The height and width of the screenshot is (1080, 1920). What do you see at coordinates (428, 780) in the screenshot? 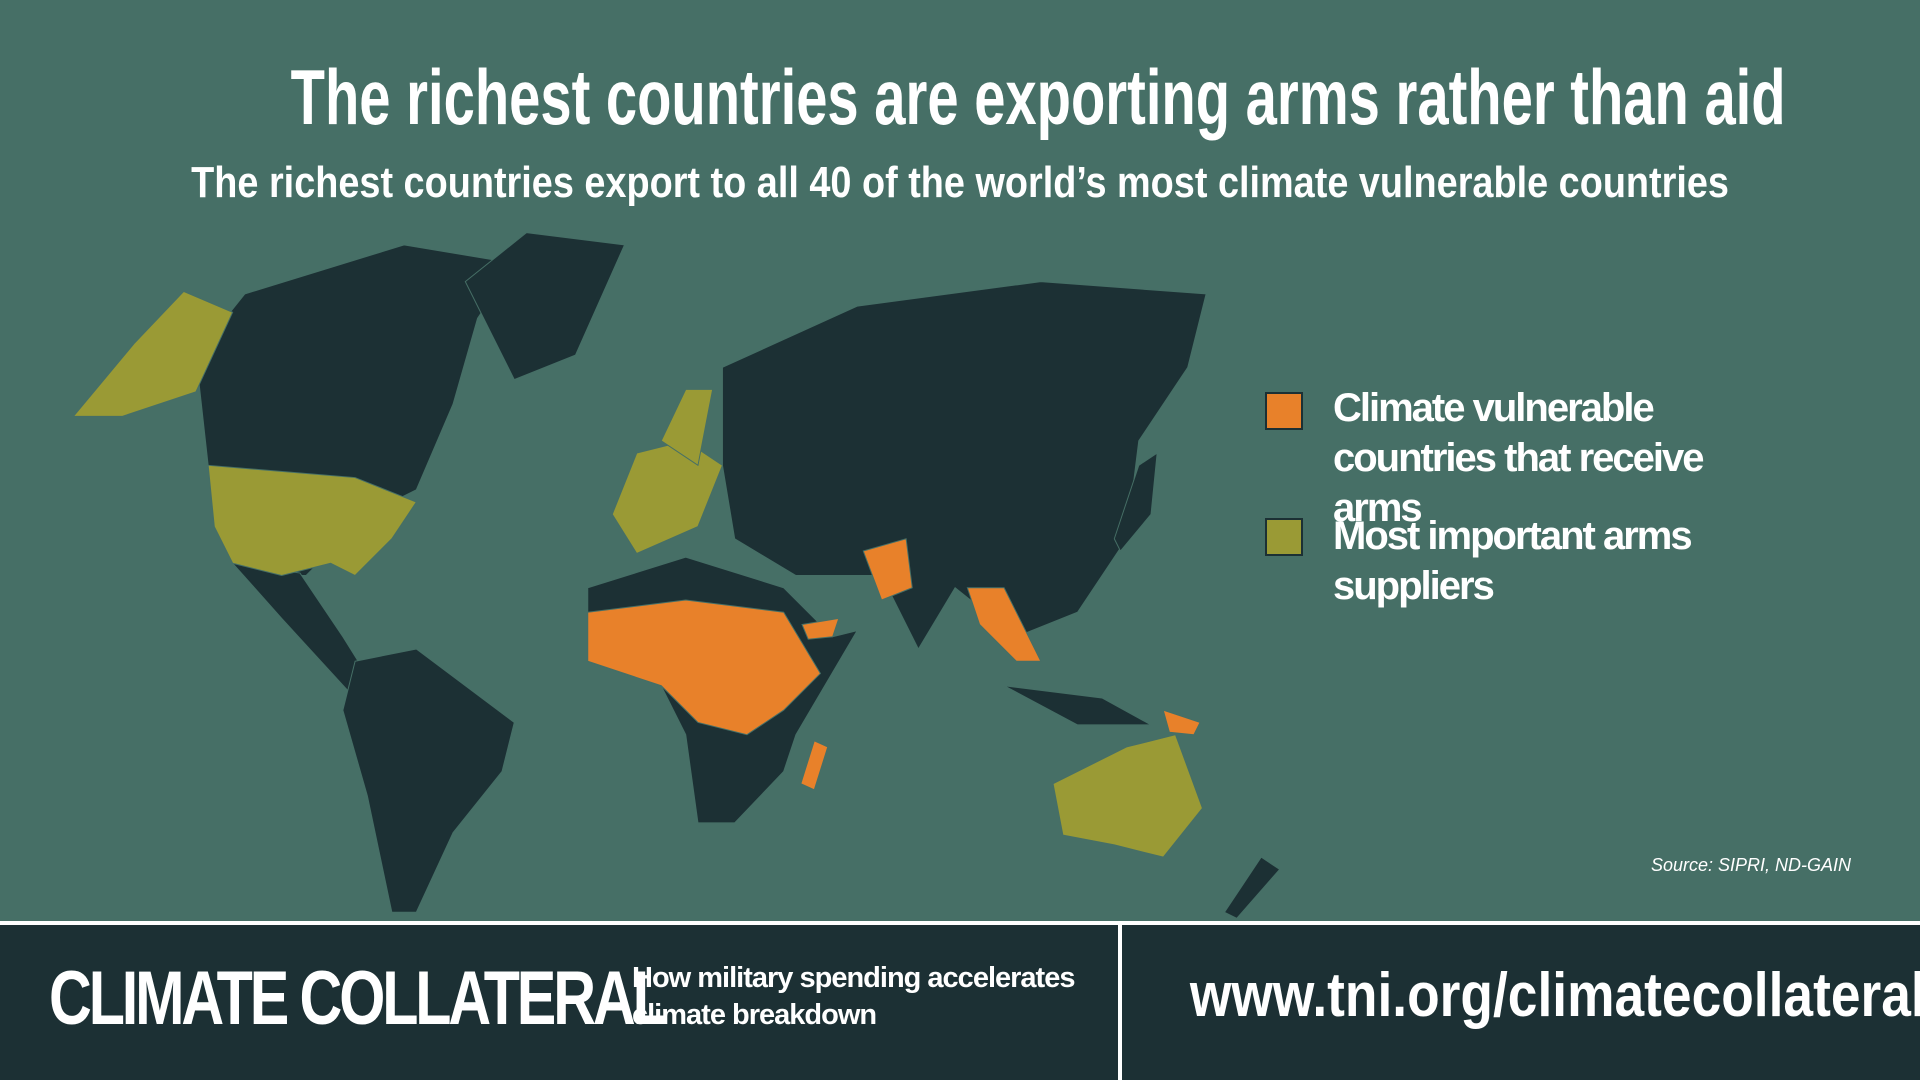
I see `south-america` at bounding box center [428, 780].